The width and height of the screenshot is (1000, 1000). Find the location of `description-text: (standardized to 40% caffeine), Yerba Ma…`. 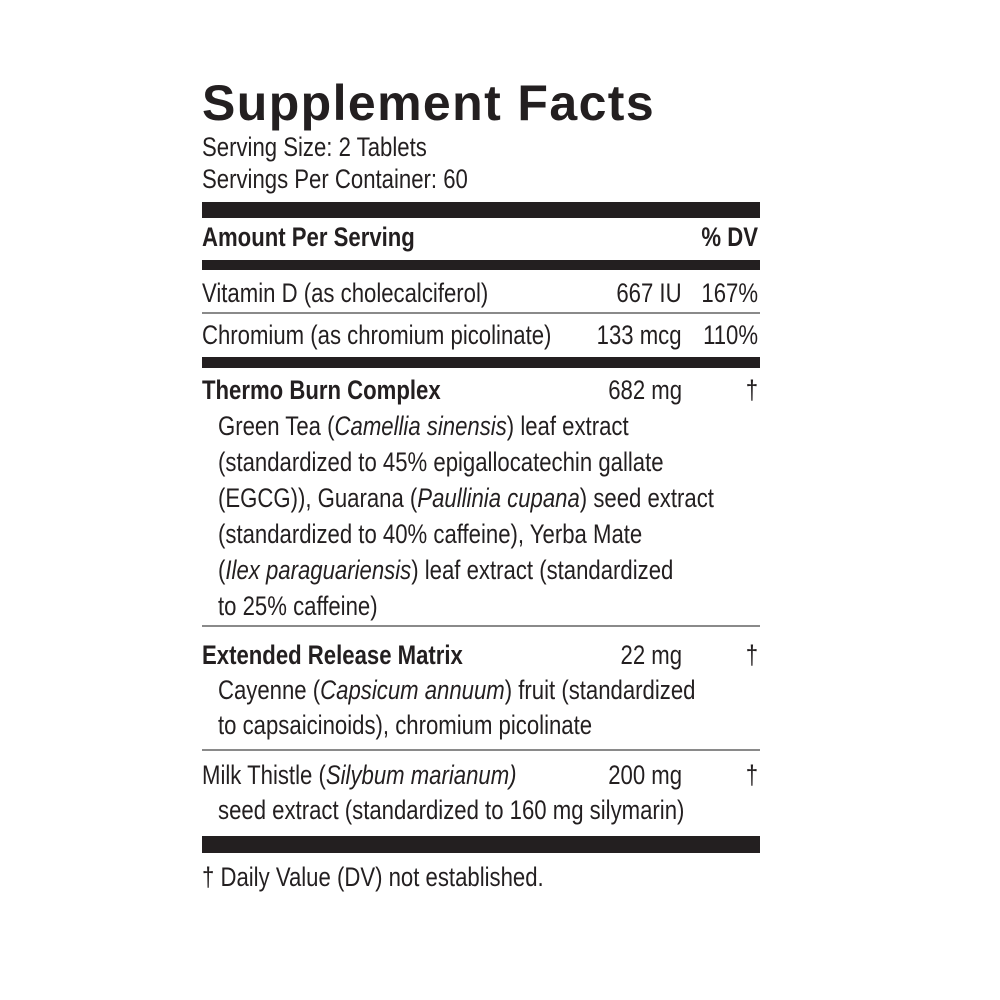

description-text: (standardized to 40% caffeine), Yerba Ma… is located at coordinates (430, 534).